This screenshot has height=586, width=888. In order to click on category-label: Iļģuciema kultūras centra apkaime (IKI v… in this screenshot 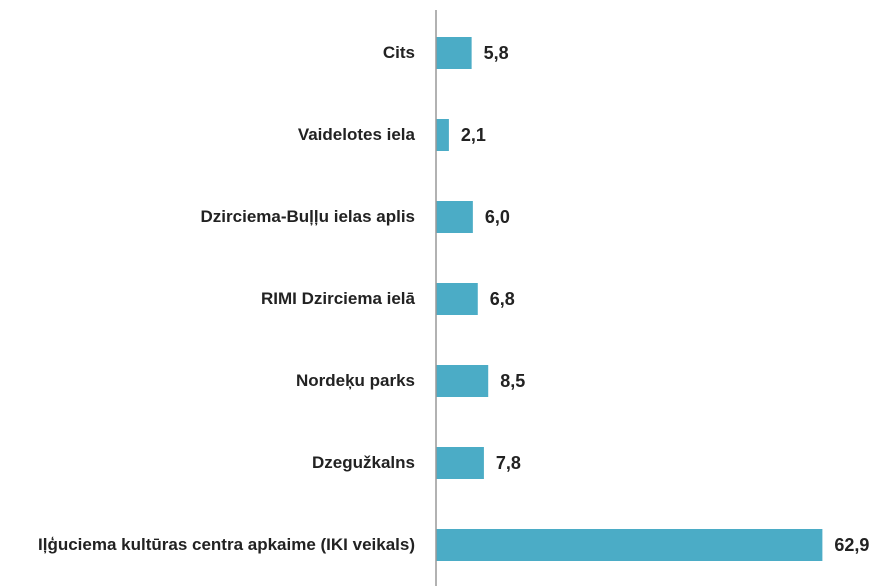, I will do `click(226, 544)`.